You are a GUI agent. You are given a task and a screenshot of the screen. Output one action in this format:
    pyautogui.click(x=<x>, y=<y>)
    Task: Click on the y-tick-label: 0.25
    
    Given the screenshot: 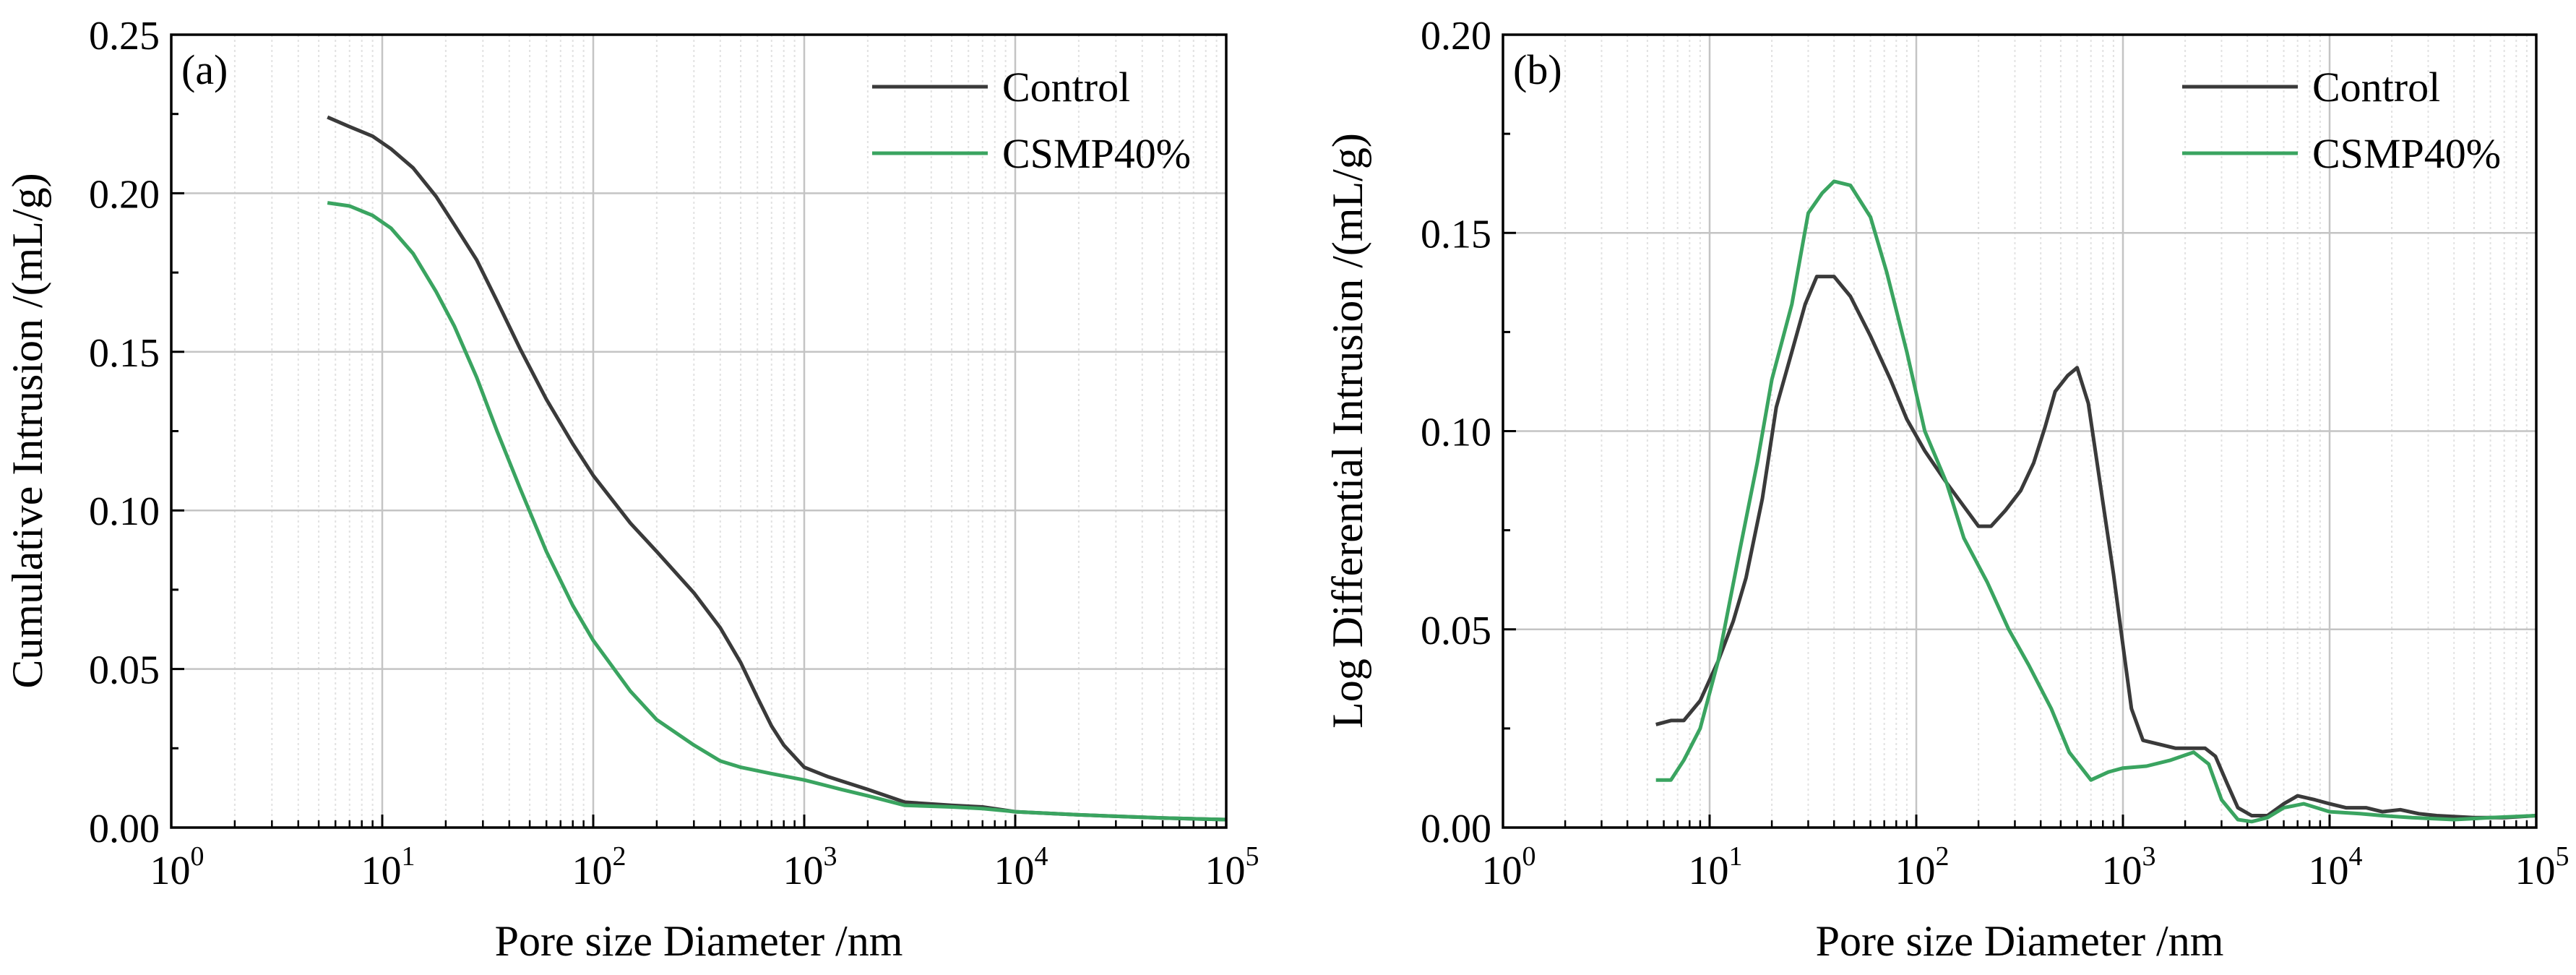 What is the action you would take?
    pyautogui.click(x=124, y=36)
    